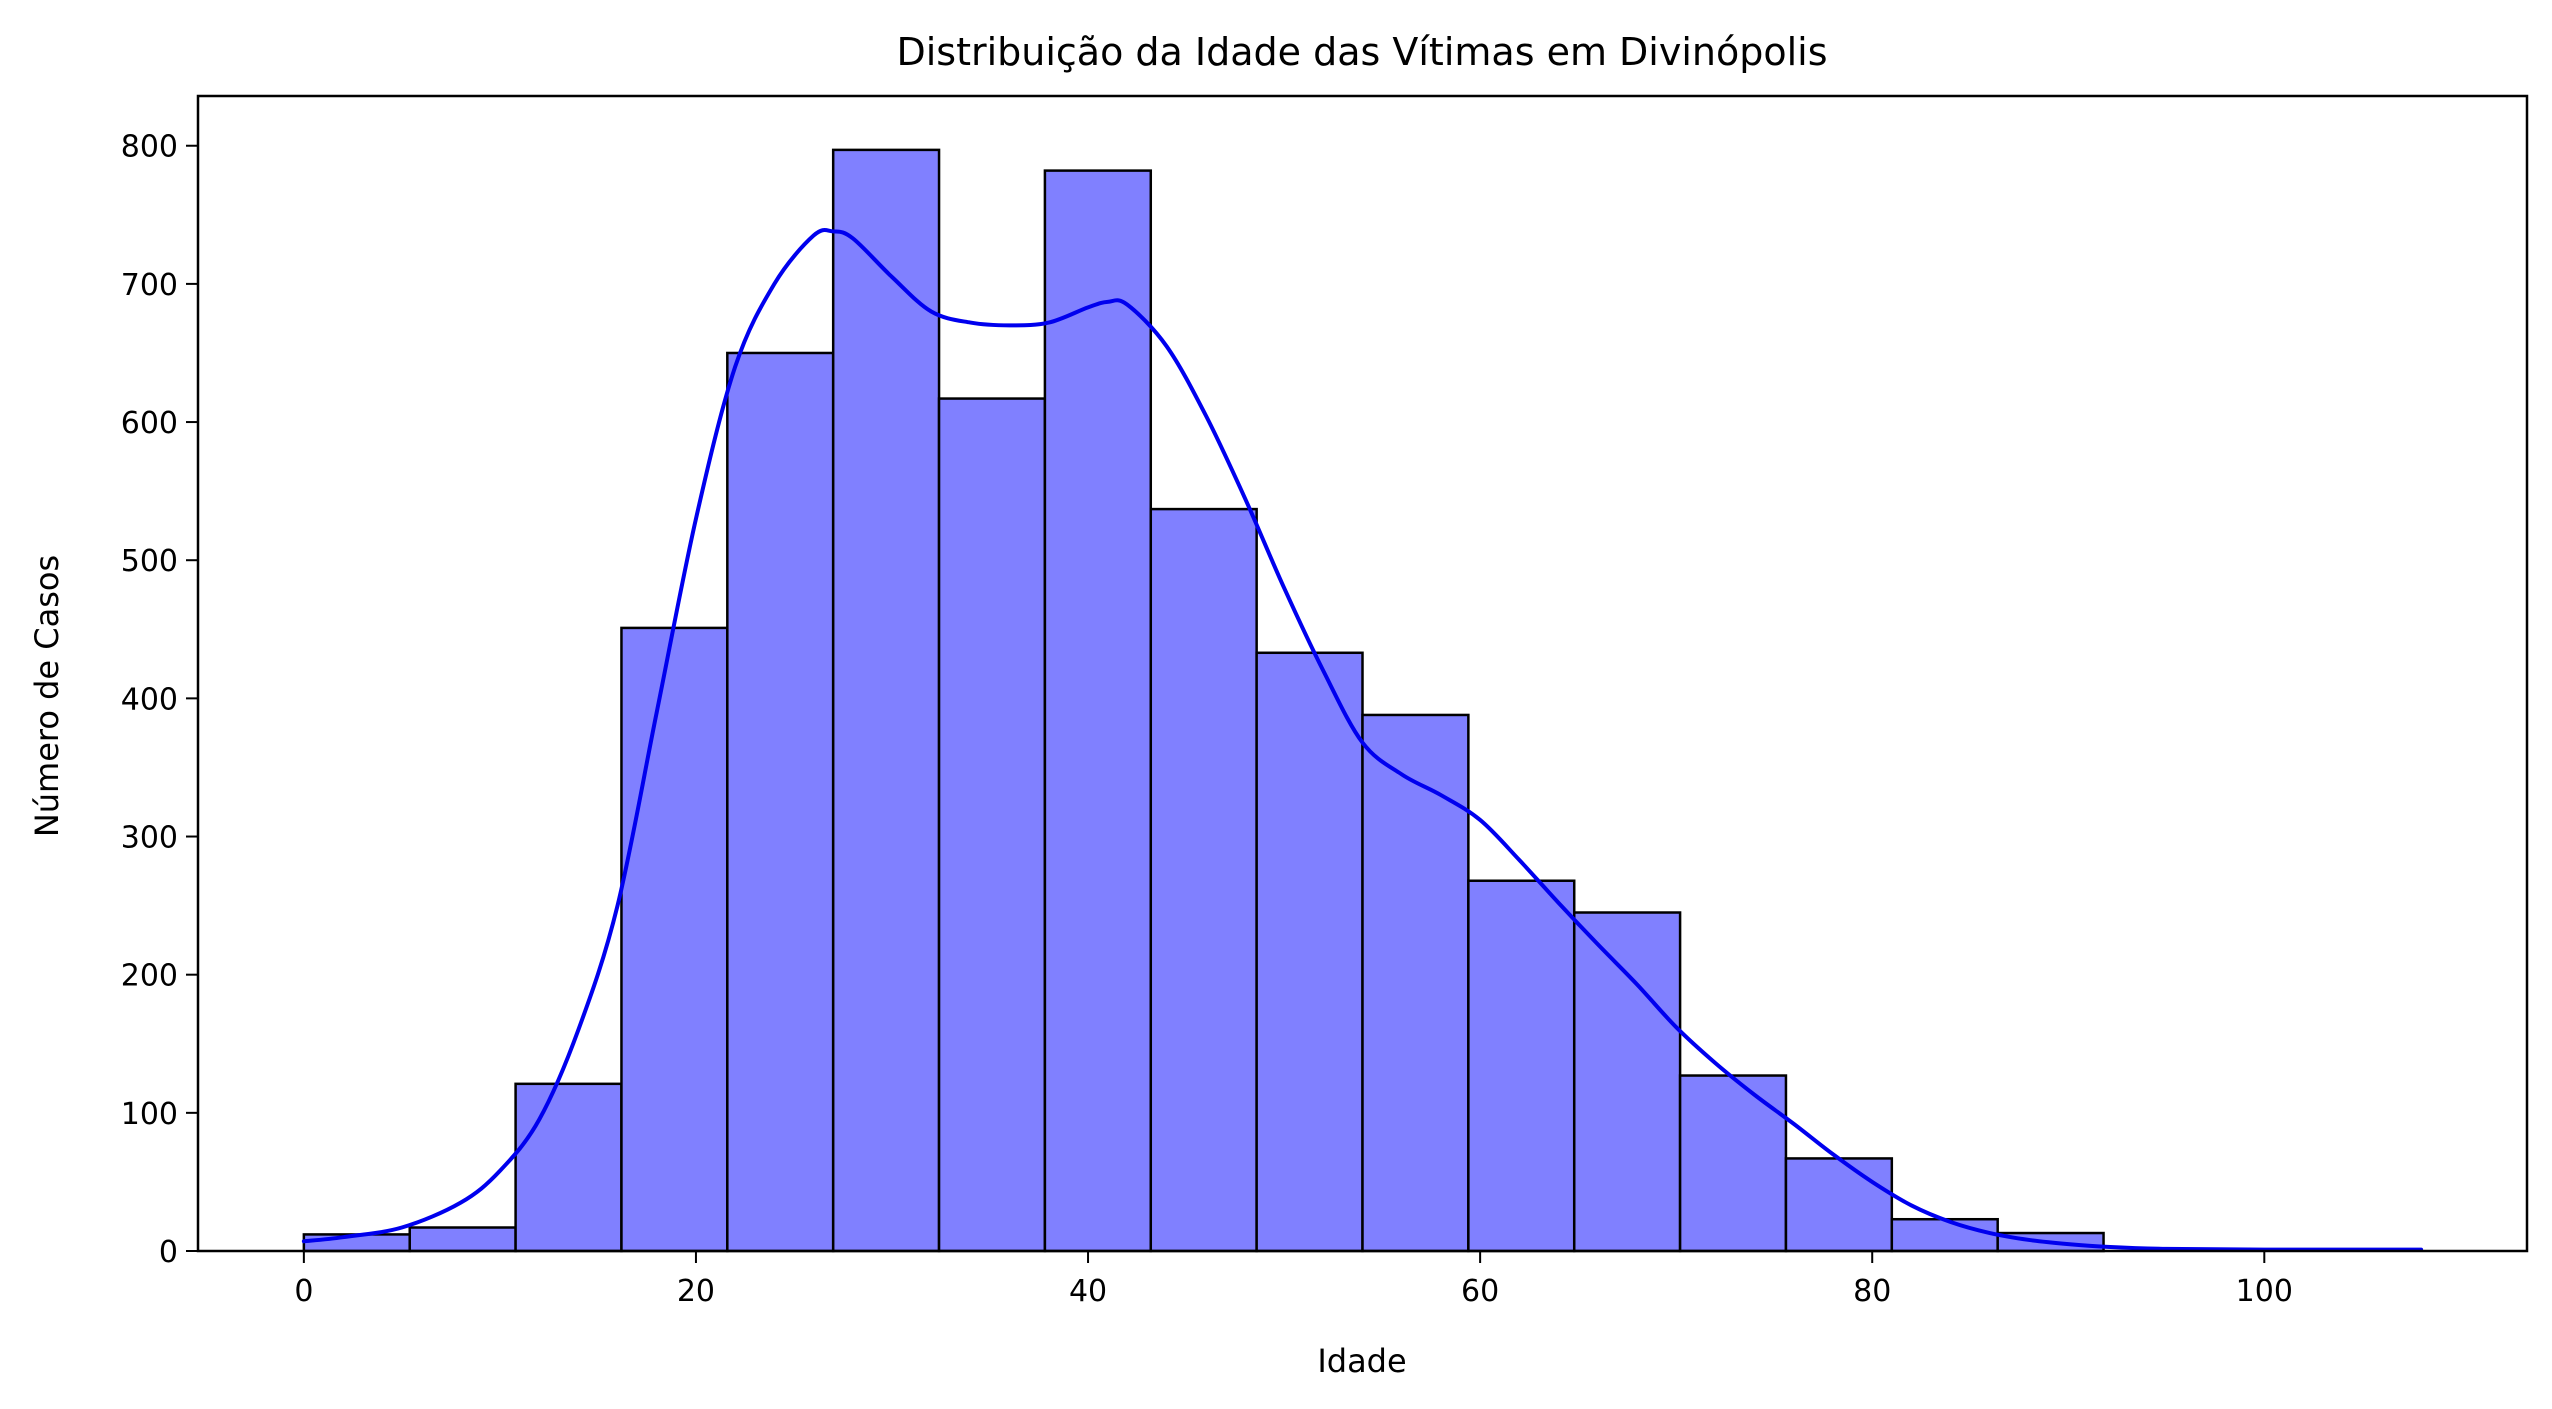 The height and width of the screenshot is (1409, 2552). Describe the element at coordinates (149, 285) in the screenshot. I see `y-tick-label-7: 700` at that location.